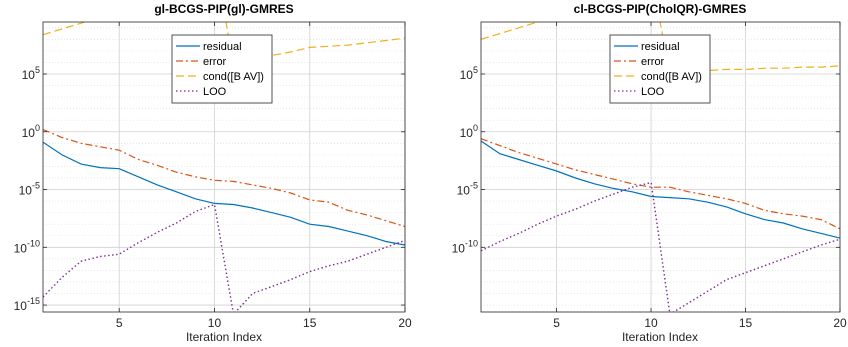 The width and height of the screenshot is (848, 347). What do you see at coordinates (223, 9) in the screenshot?
I see `chart-title: gl-BCGS-PIP(gl)-GMRES` at bounding box center [223, 9].